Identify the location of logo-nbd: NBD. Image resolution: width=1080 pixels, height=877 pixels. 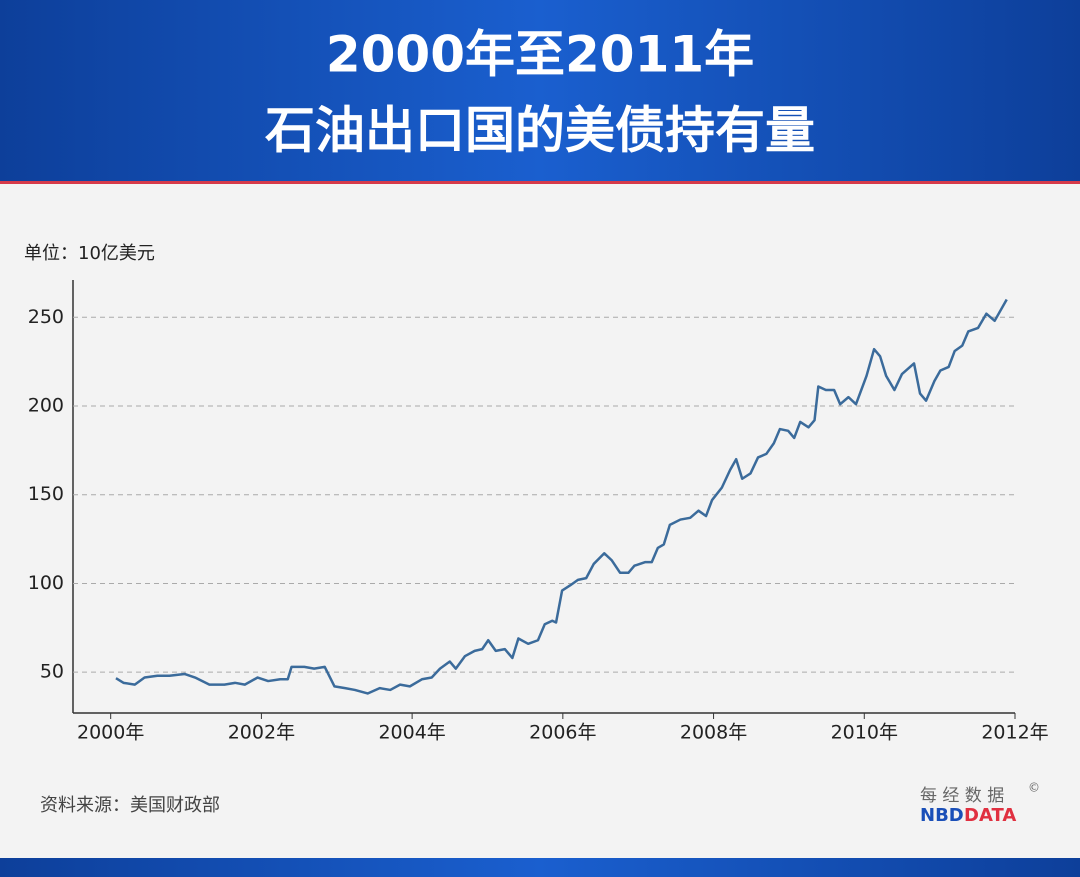
(942, 815).